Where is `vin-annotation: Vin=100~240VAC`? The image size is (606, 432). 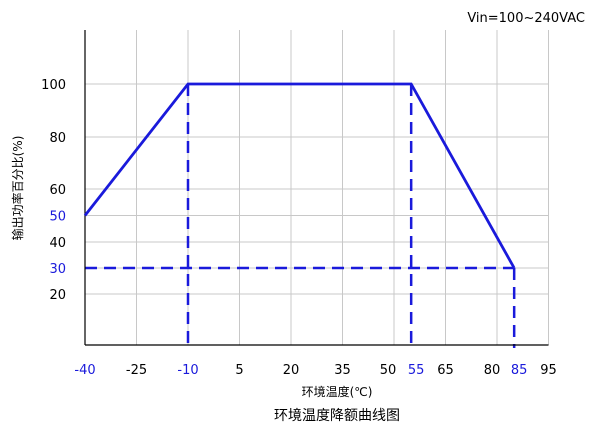 vin-annotation: Vin=100~240VAC is located at coordinates (526, 18).